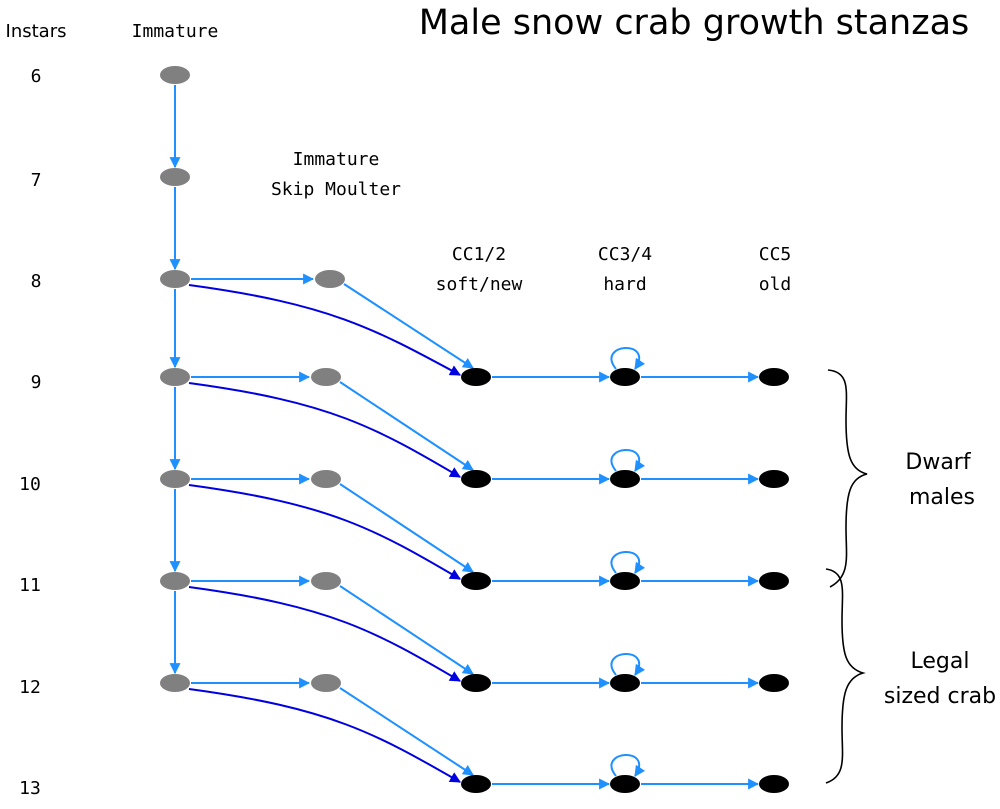  Describe the element at coordinates (36, 76) in the screenshot. I see `instar-label-6: 6` at that location.